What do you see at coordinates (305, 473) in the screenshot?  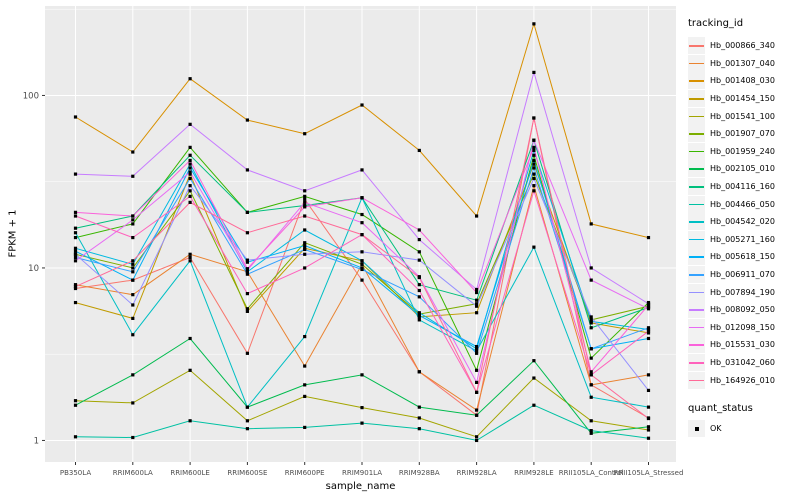 I see `x-tick-label: RRIM600PE` at bounding box center [305, 473].